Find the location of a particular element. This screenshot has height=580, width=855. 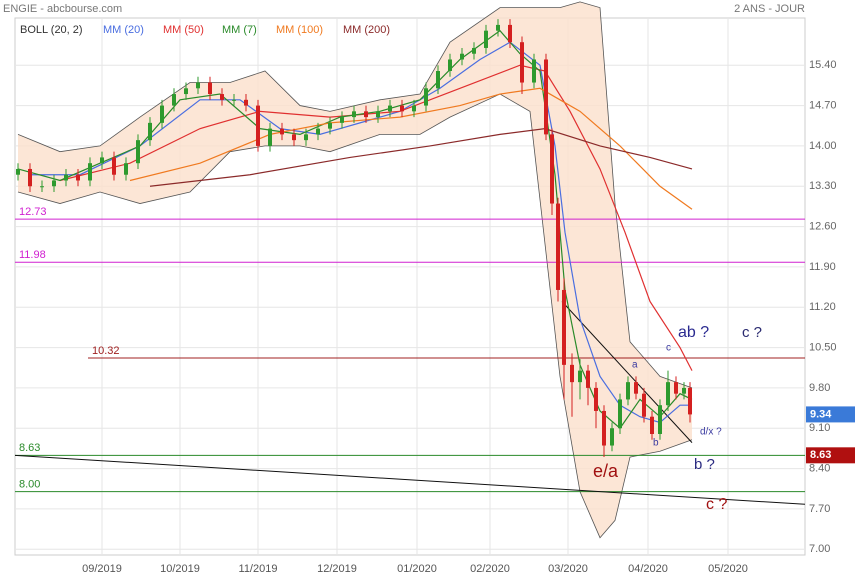

trendline is located at coordinates (627, 372).